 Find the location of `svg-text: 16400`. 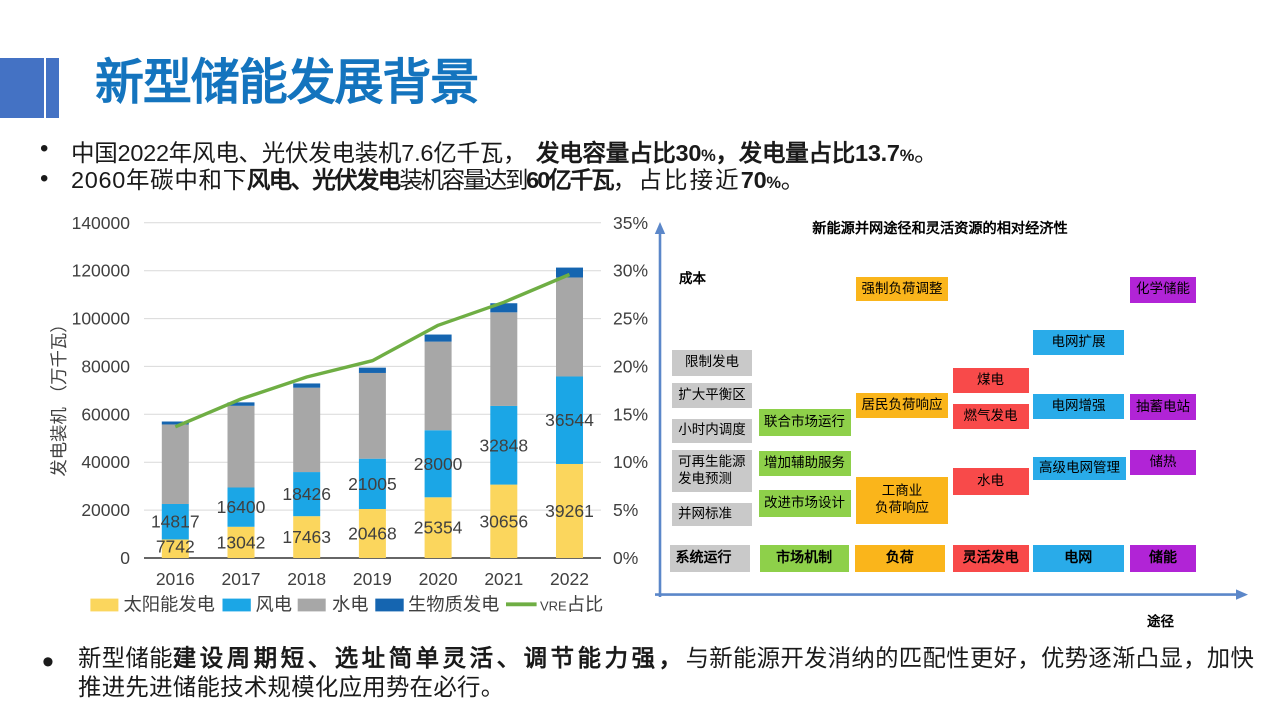

svg-text: 16400 is located at coordinates (241, 507).